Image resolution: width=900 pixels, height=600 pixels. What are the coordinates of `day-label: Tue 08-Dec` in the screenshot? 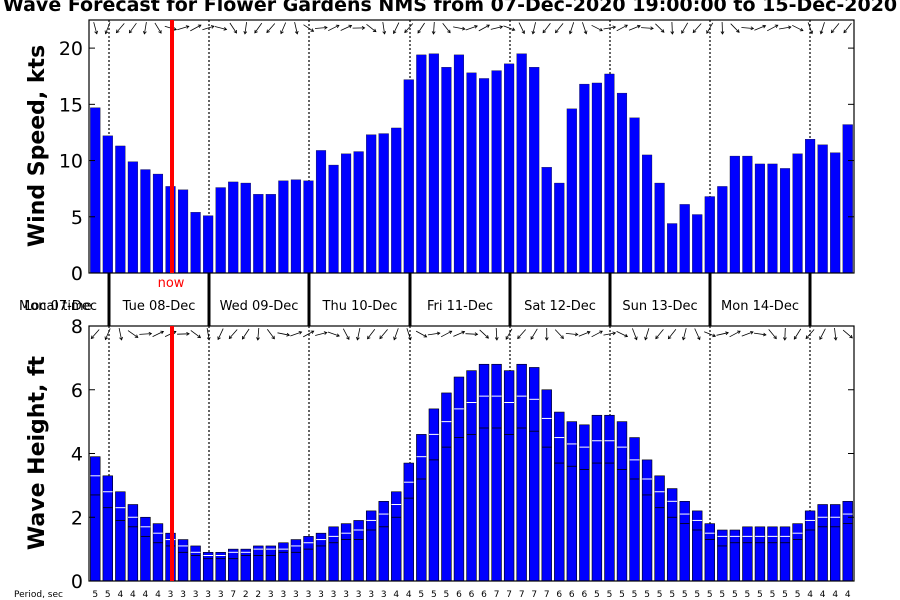 It's located at (159, 306).